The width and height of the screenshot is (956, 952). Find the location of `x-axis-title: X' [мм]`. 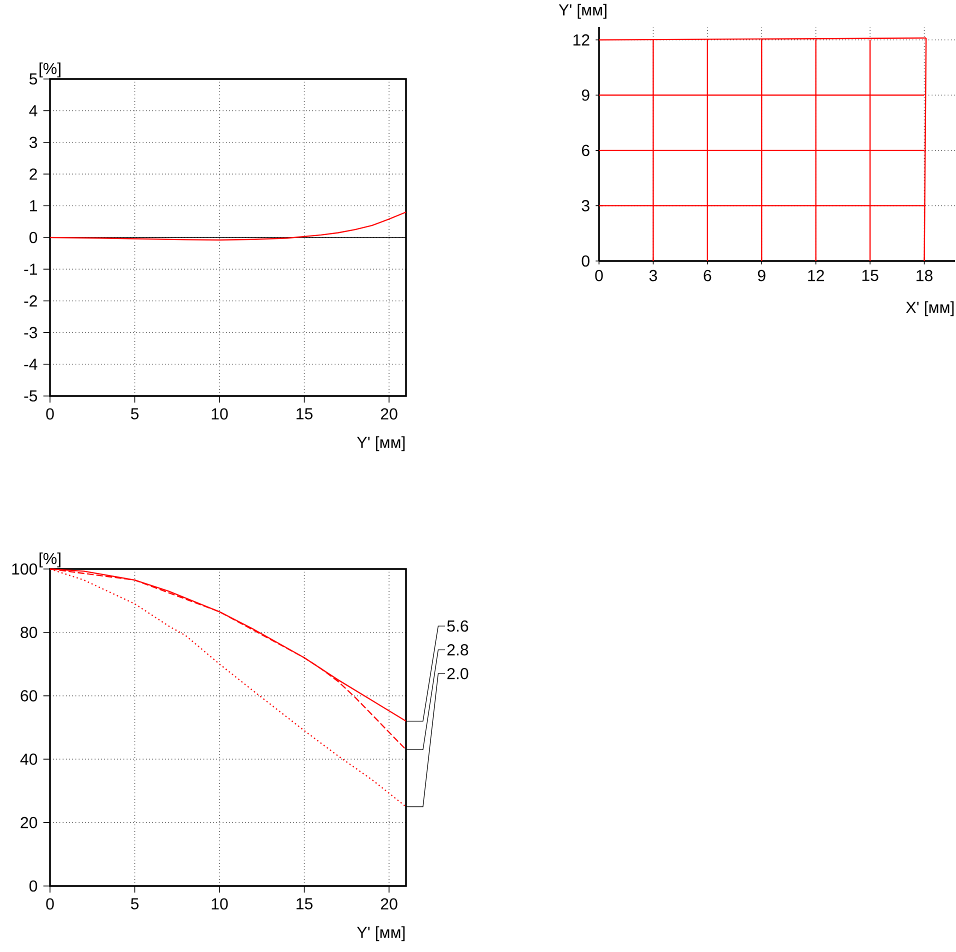

x-axis-title: X' [мм] is located at coordinates (930, 308).